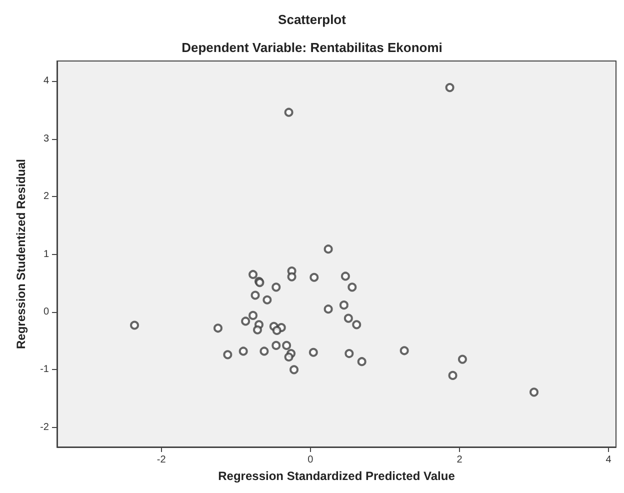  I want to click on y-tick-label: 1, so click(46, 254).